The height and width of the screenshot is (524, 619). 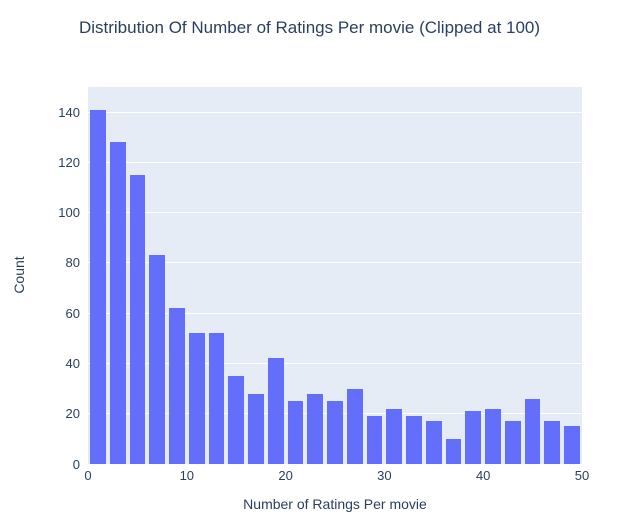 What do you see at coordinates (384, 475) in the screenshot?
I see `x-tick-label: 30` at bounding box center [384, 475].